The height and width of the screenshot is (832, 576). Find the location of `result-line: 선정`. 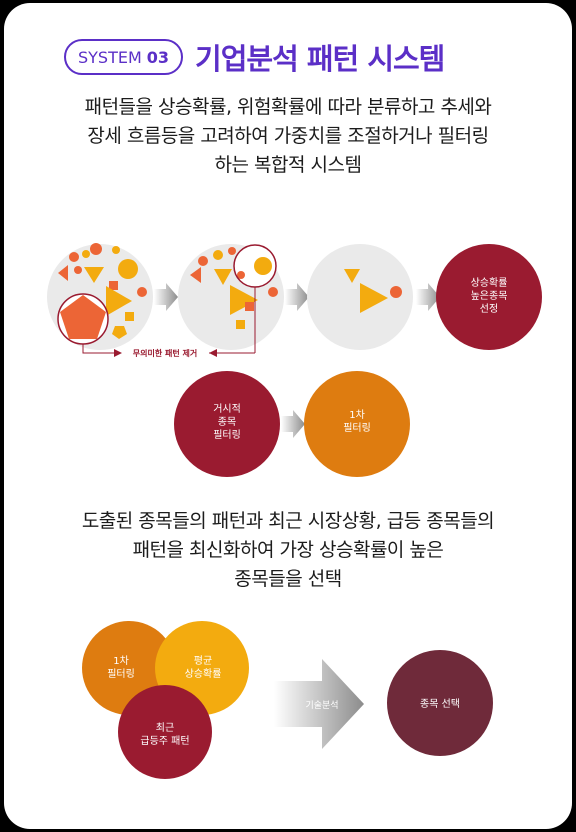

result-line: 선정 is located at coordinates (489, 309).